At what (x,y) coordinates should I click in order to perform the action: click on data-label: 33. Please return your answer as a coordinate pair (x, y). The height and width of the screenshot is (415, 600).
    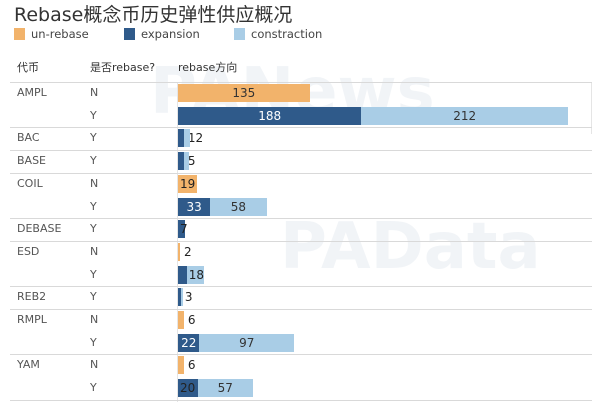
    Looking at the image, I should click on (194, 206).